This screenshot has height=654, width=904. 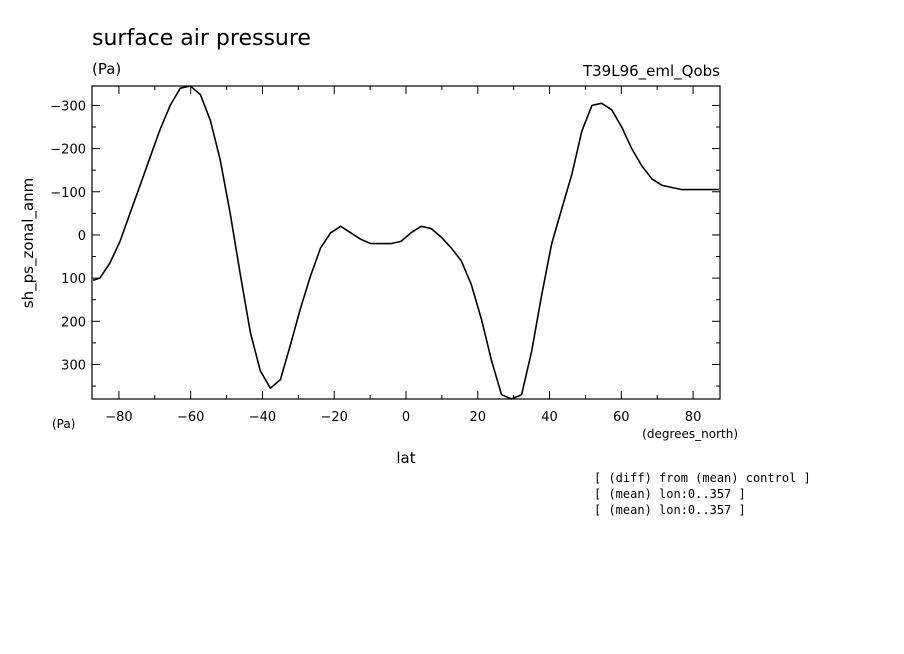 I want to click on y-tick-label: 300, so click(x=73, y=365).